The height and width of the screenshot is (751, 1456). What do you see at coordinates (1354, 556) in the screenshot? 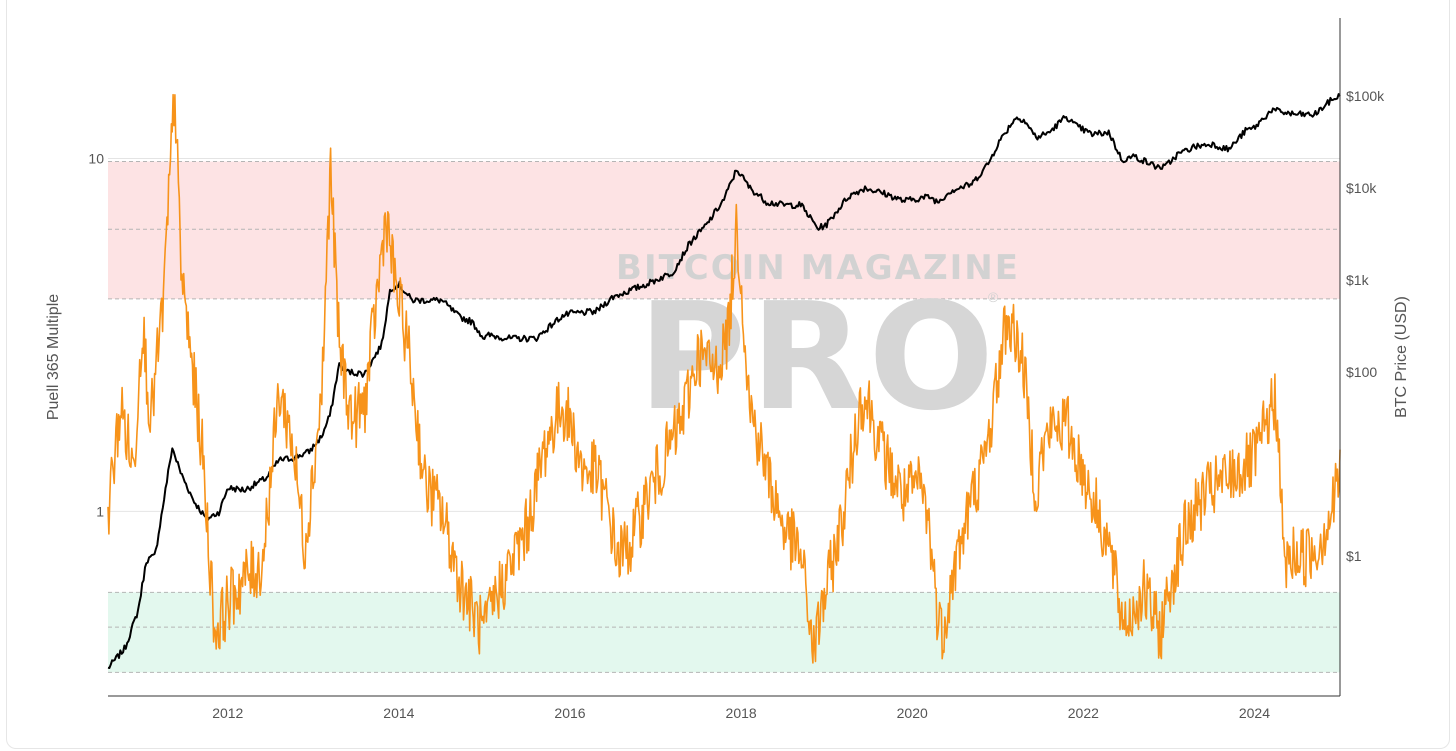
I see `right-tick-label: $1` at bounding box center [1354, 556].